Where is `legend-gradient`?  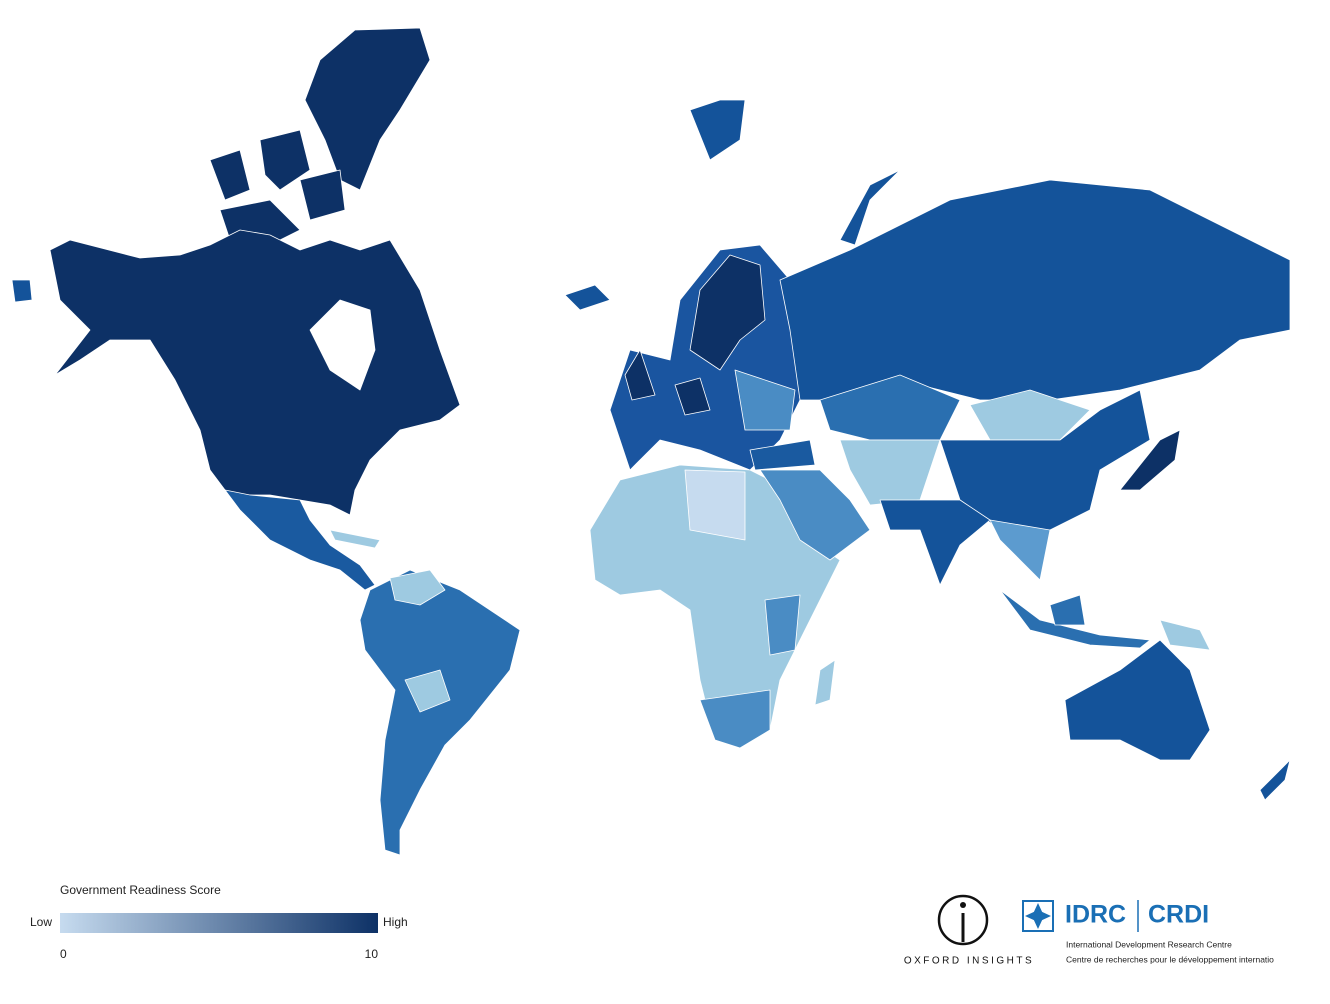 legend-gradient is located at coordinates (219, 923).